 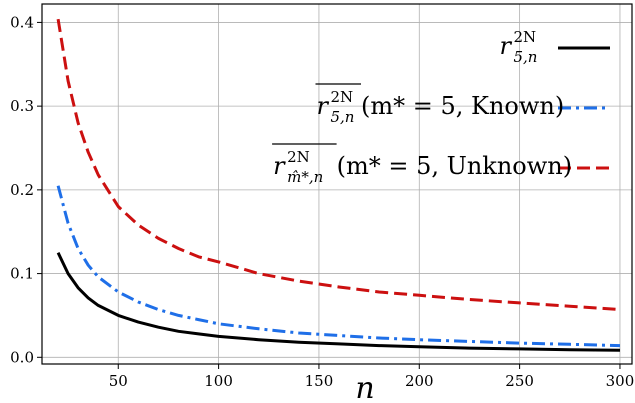 What do you see at coordinates (22, 190) in the screenshot?
I see `y-tick-label: 0.2` at bounding box center [22, 190].